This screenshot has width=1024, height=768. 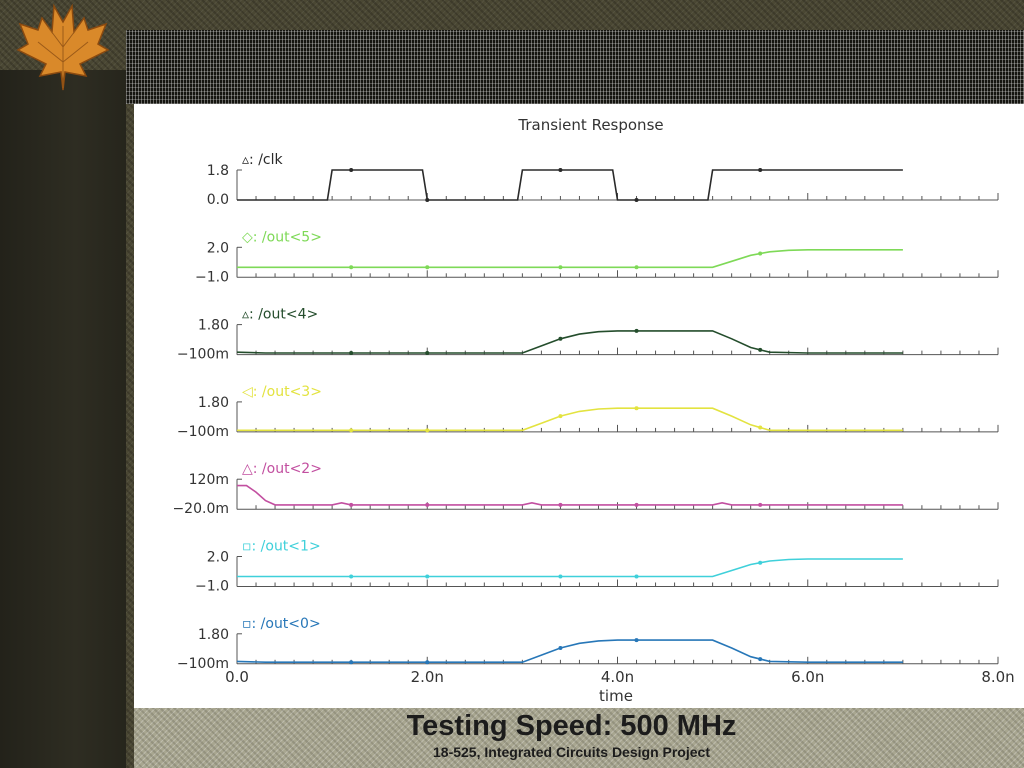 I want to click on panel-5: 2.0 −1.0 ▫: /out<1>, so click(x=597, y=567).